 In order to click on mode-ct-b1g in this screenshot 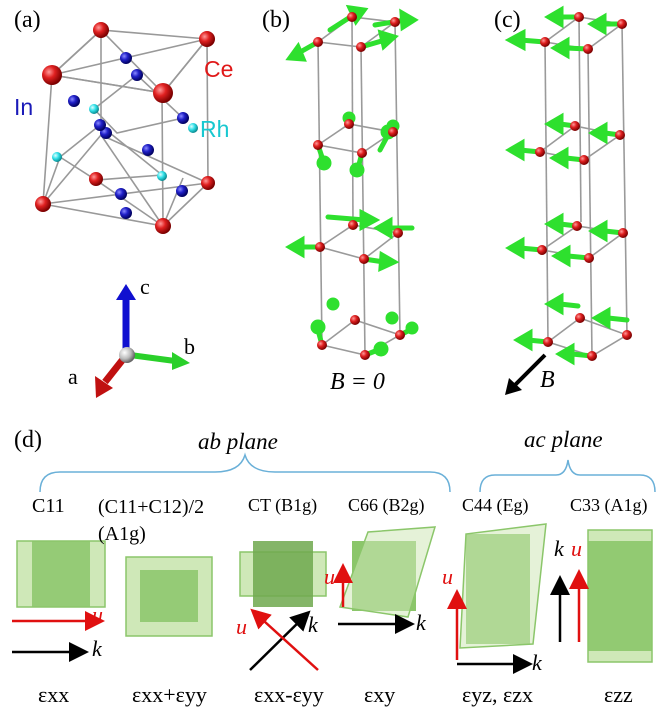, I will do `click(283, 606)`.